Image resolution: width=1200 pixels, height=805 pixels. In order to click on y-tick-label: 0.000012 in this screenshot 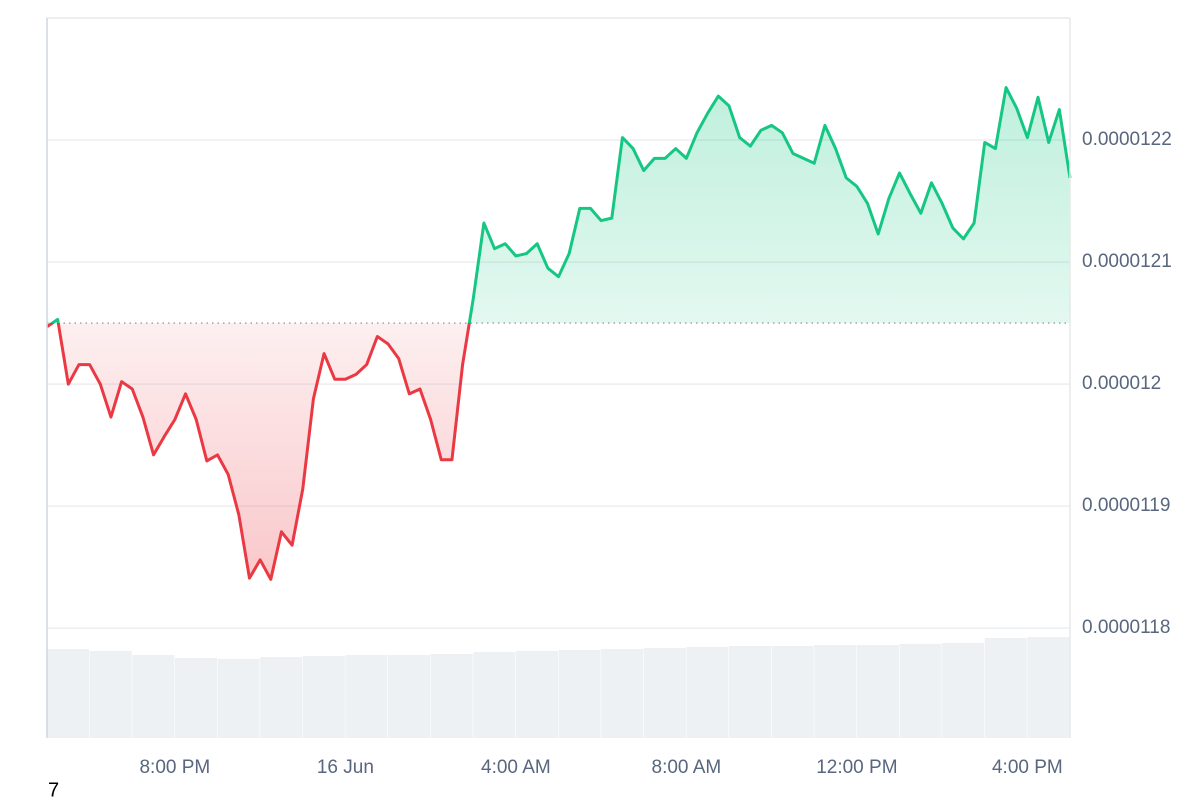, I will do `click(1121, 383)`.